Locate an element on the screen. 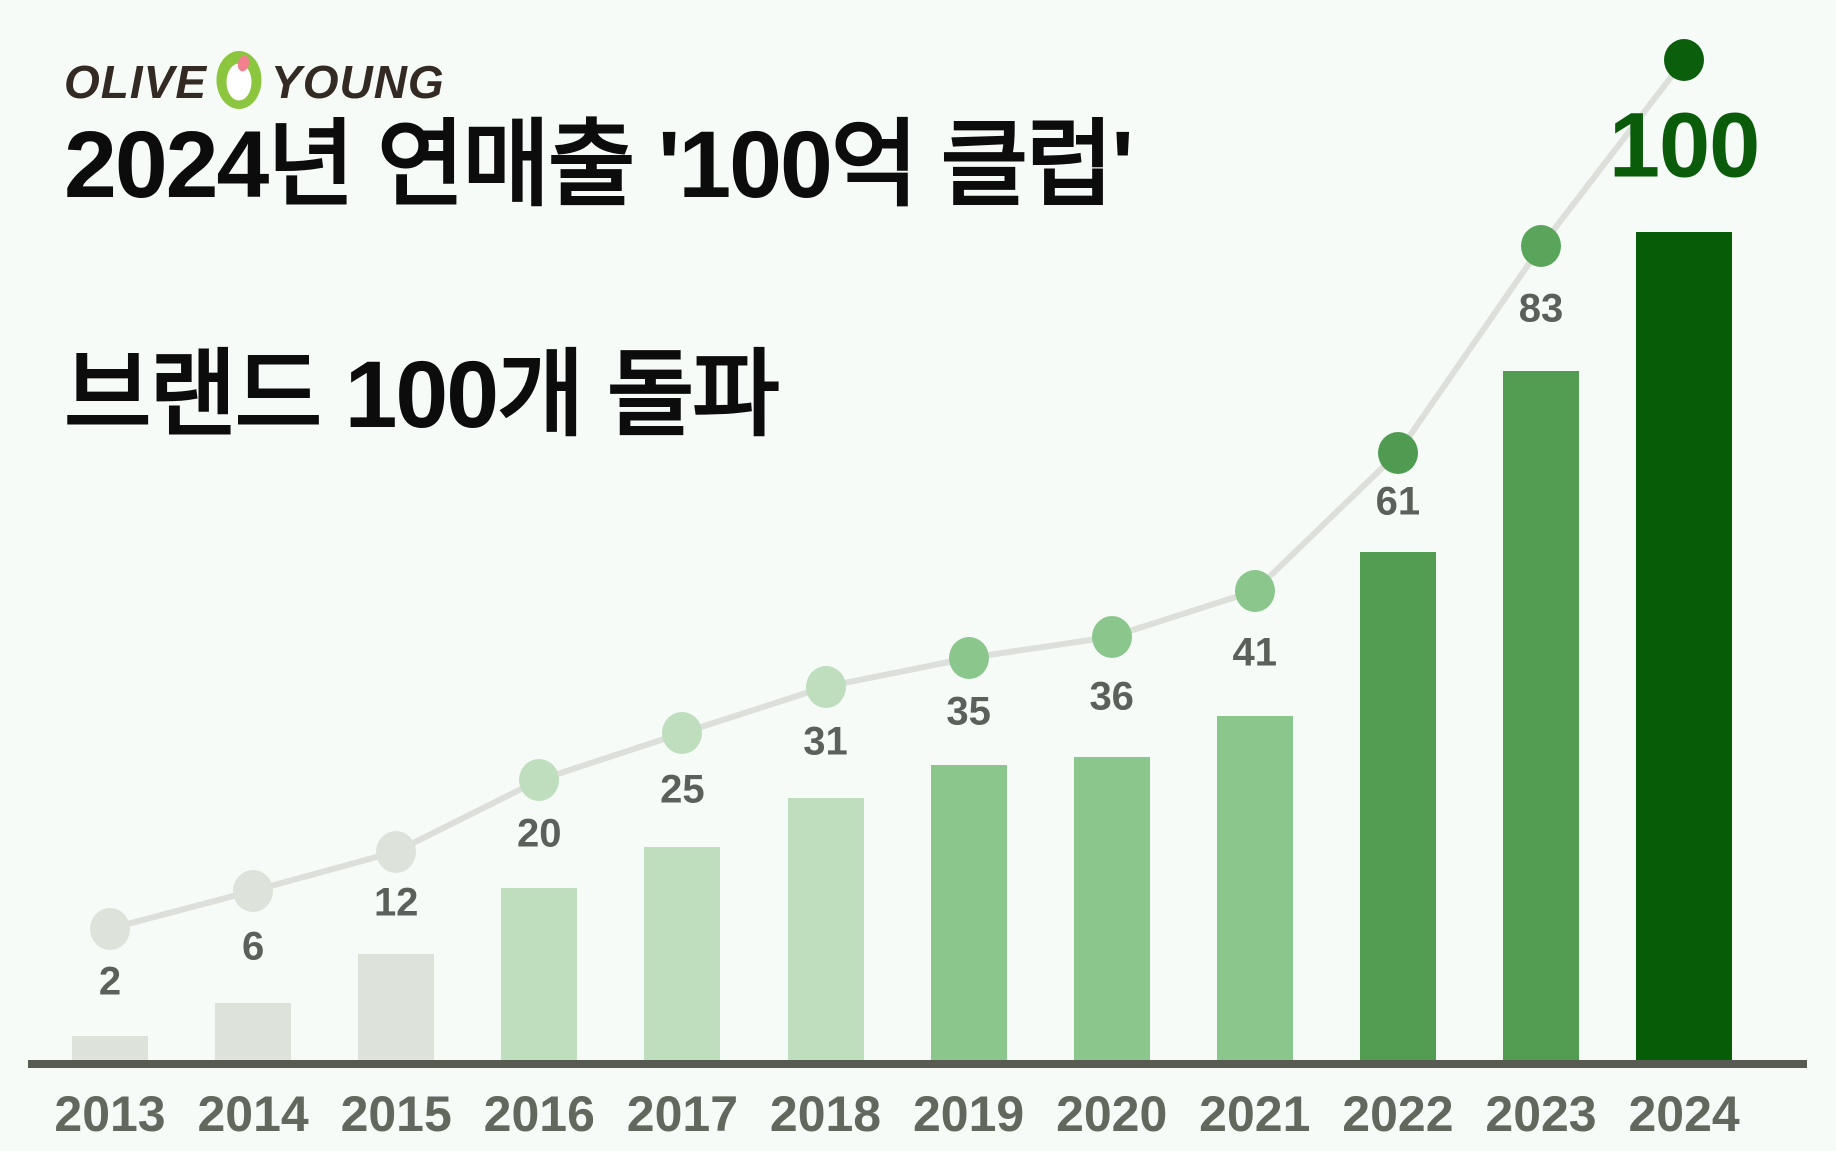 This screenshot has height=1151, width=1836. olive-young-logo: OLIVE YOUNG is located at coordinates (254, 80).